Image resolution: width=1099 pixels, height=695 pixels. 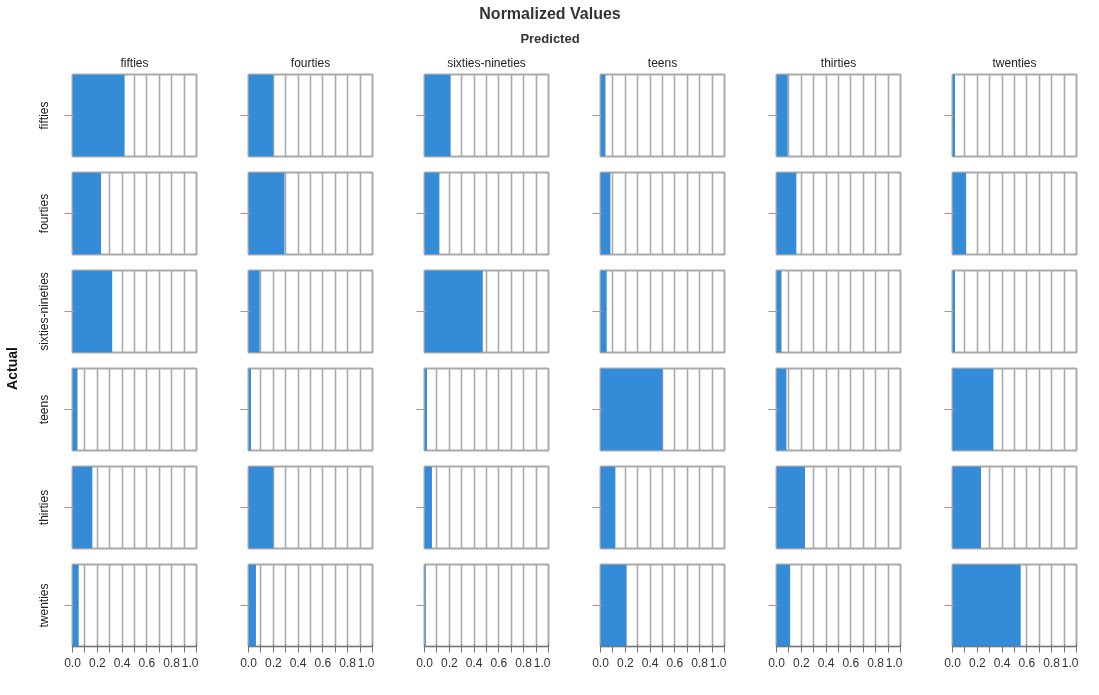 What do you see at coordinates (43, 507) in the screenshot?
I see `y-tick-label: thirties` at bounding box center [43, 507].